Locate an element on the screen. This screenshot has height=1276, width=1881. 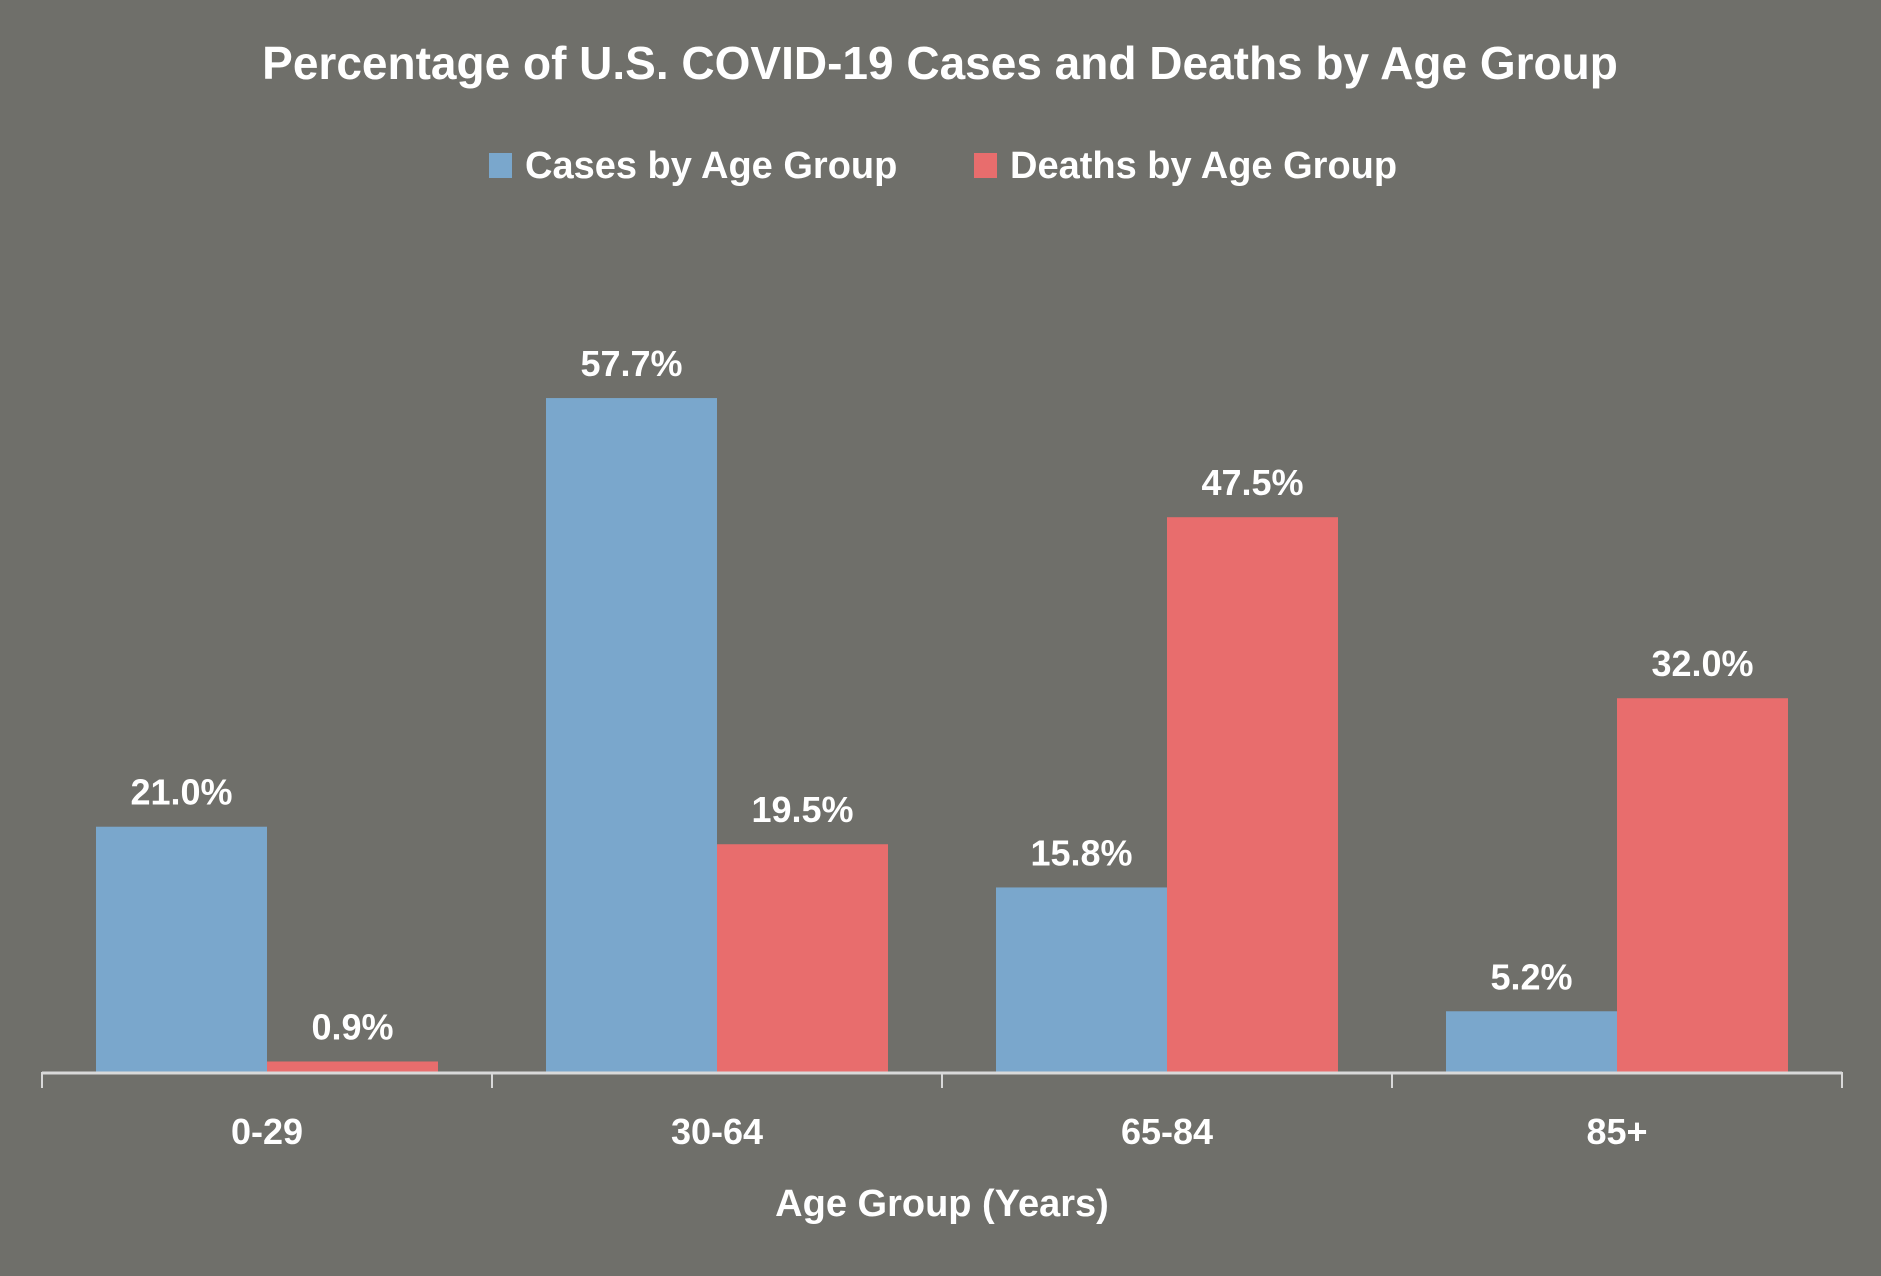
data-label-cases-85plus: 5.2% is located at coordinates (1531, 976).